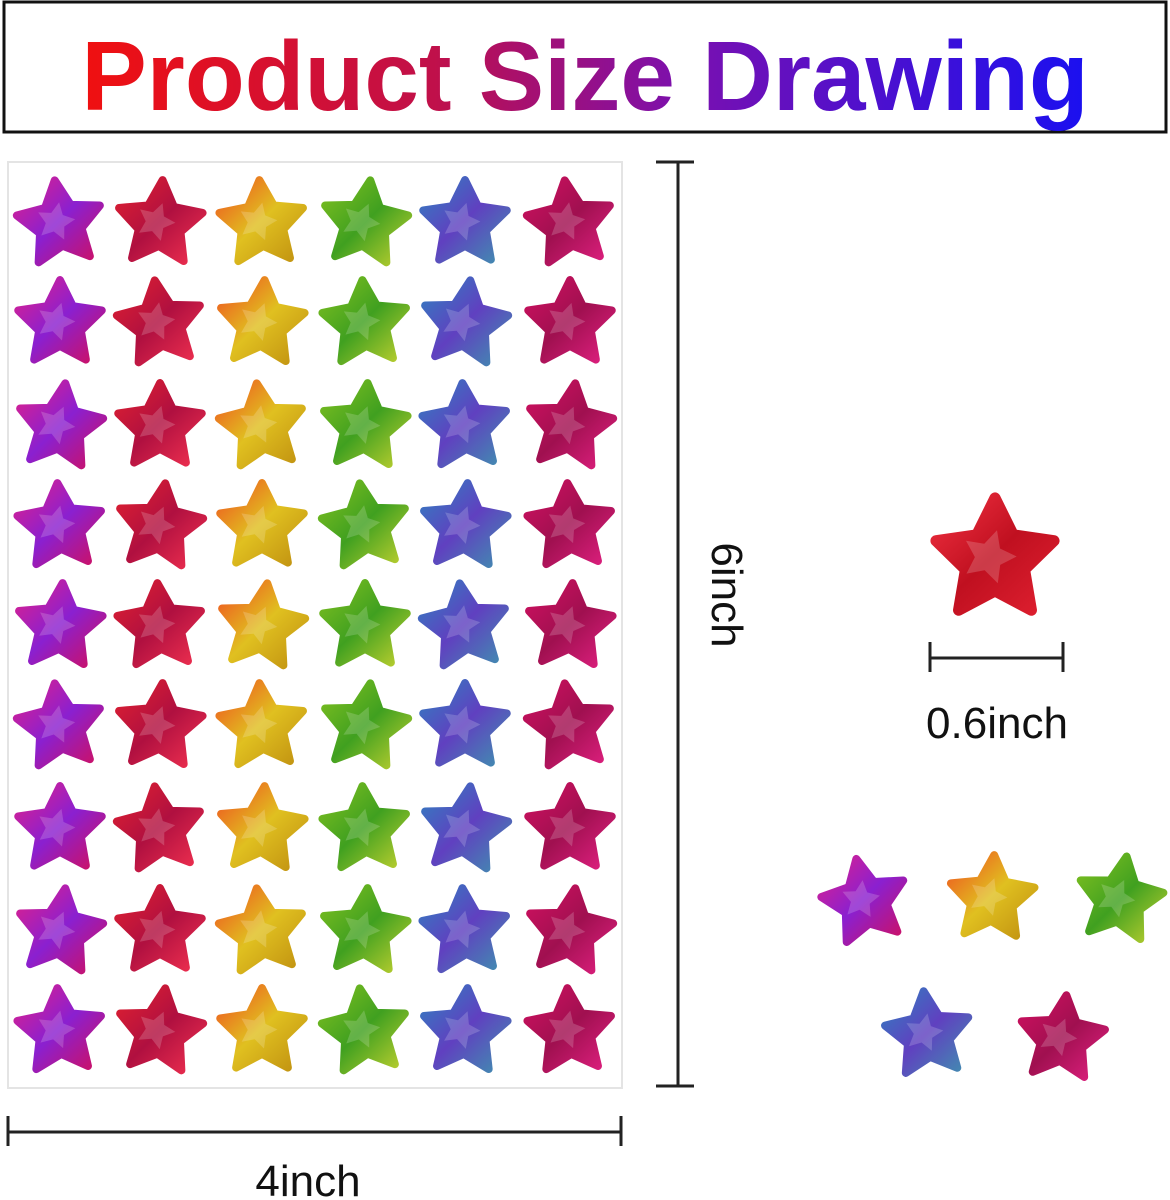 Image resolution: width=1170 pixels, height=1200 pixels. Describe the element at coordinates (584, 76) in the screenshot. I see `title: Product Size Drawing` at that location.